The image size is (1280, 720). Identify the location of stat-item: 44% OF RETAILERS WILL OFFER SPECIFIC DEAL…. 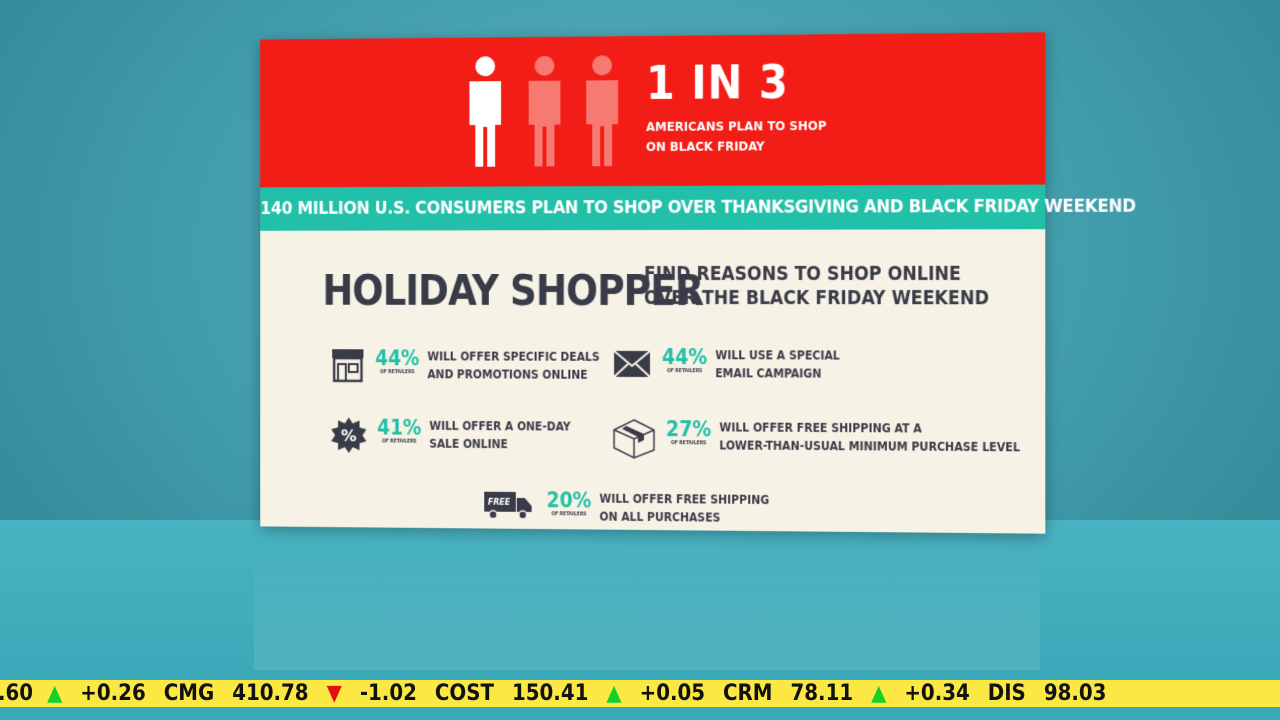
(465, 365).